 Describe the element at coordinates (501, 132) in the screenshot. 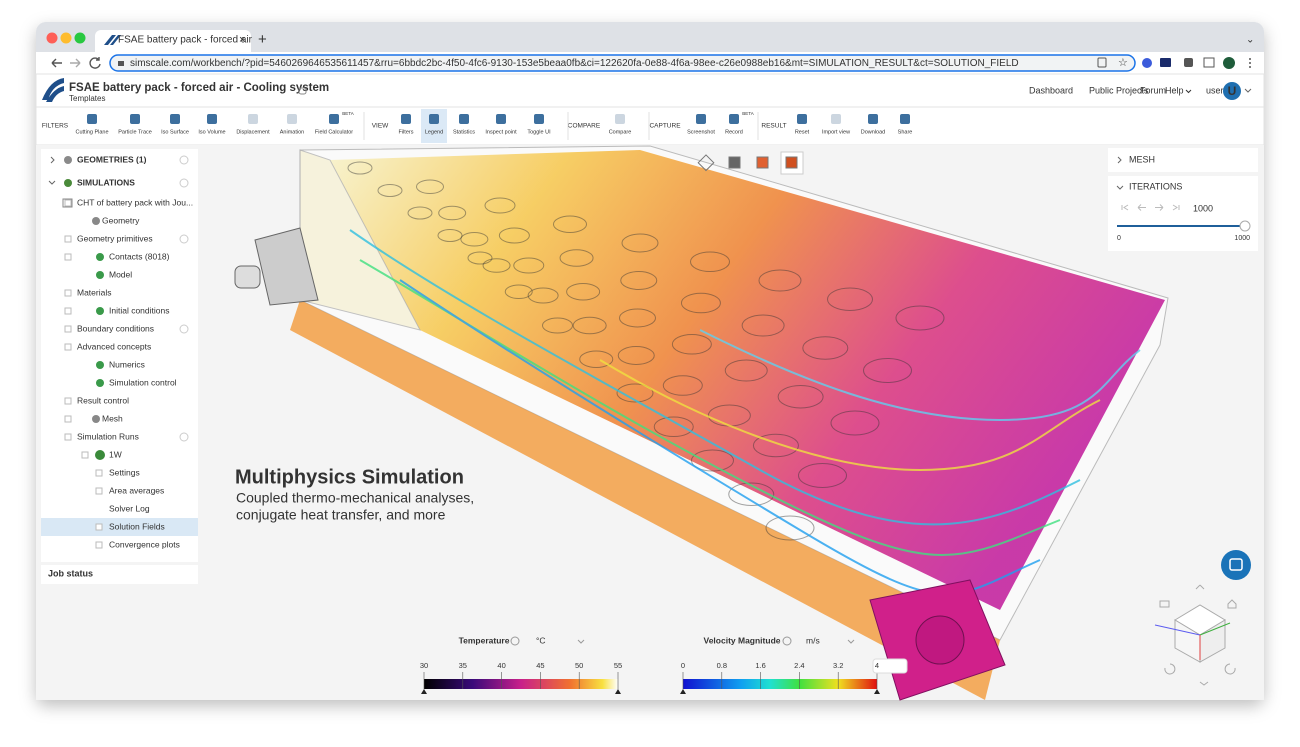

I see `toolbar-button-label: Inspect point` at that location.